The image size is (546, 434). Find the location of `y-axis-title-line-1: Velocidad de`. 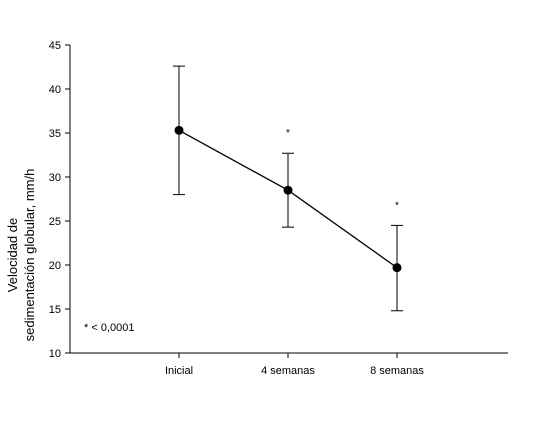

y-axis-title-line-1: Velocidad de is located at coordinates (12, 255).